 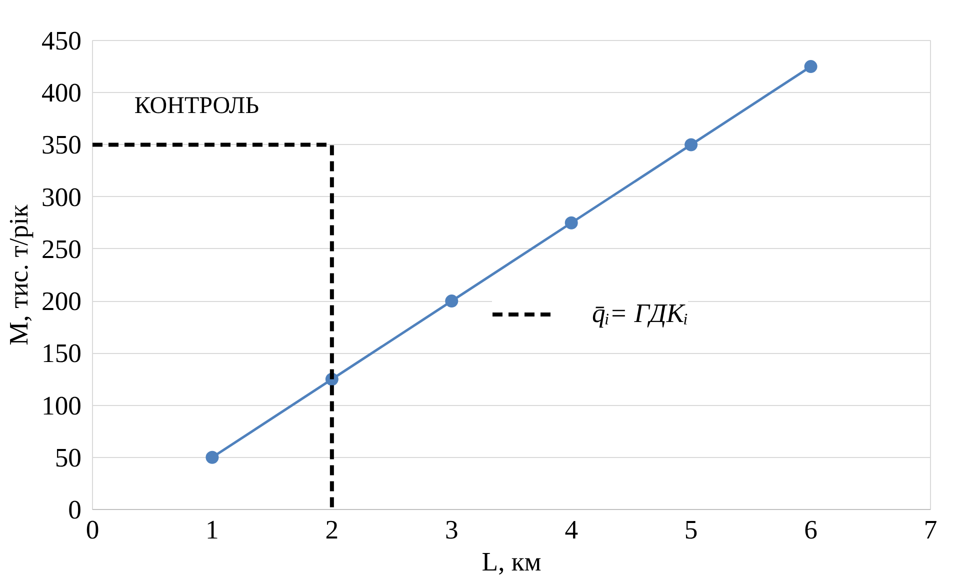 What do you see at coordinates (212, 529) in the screenshot?
I see `x-tick-label: 1` at bounding box center [212, 529].